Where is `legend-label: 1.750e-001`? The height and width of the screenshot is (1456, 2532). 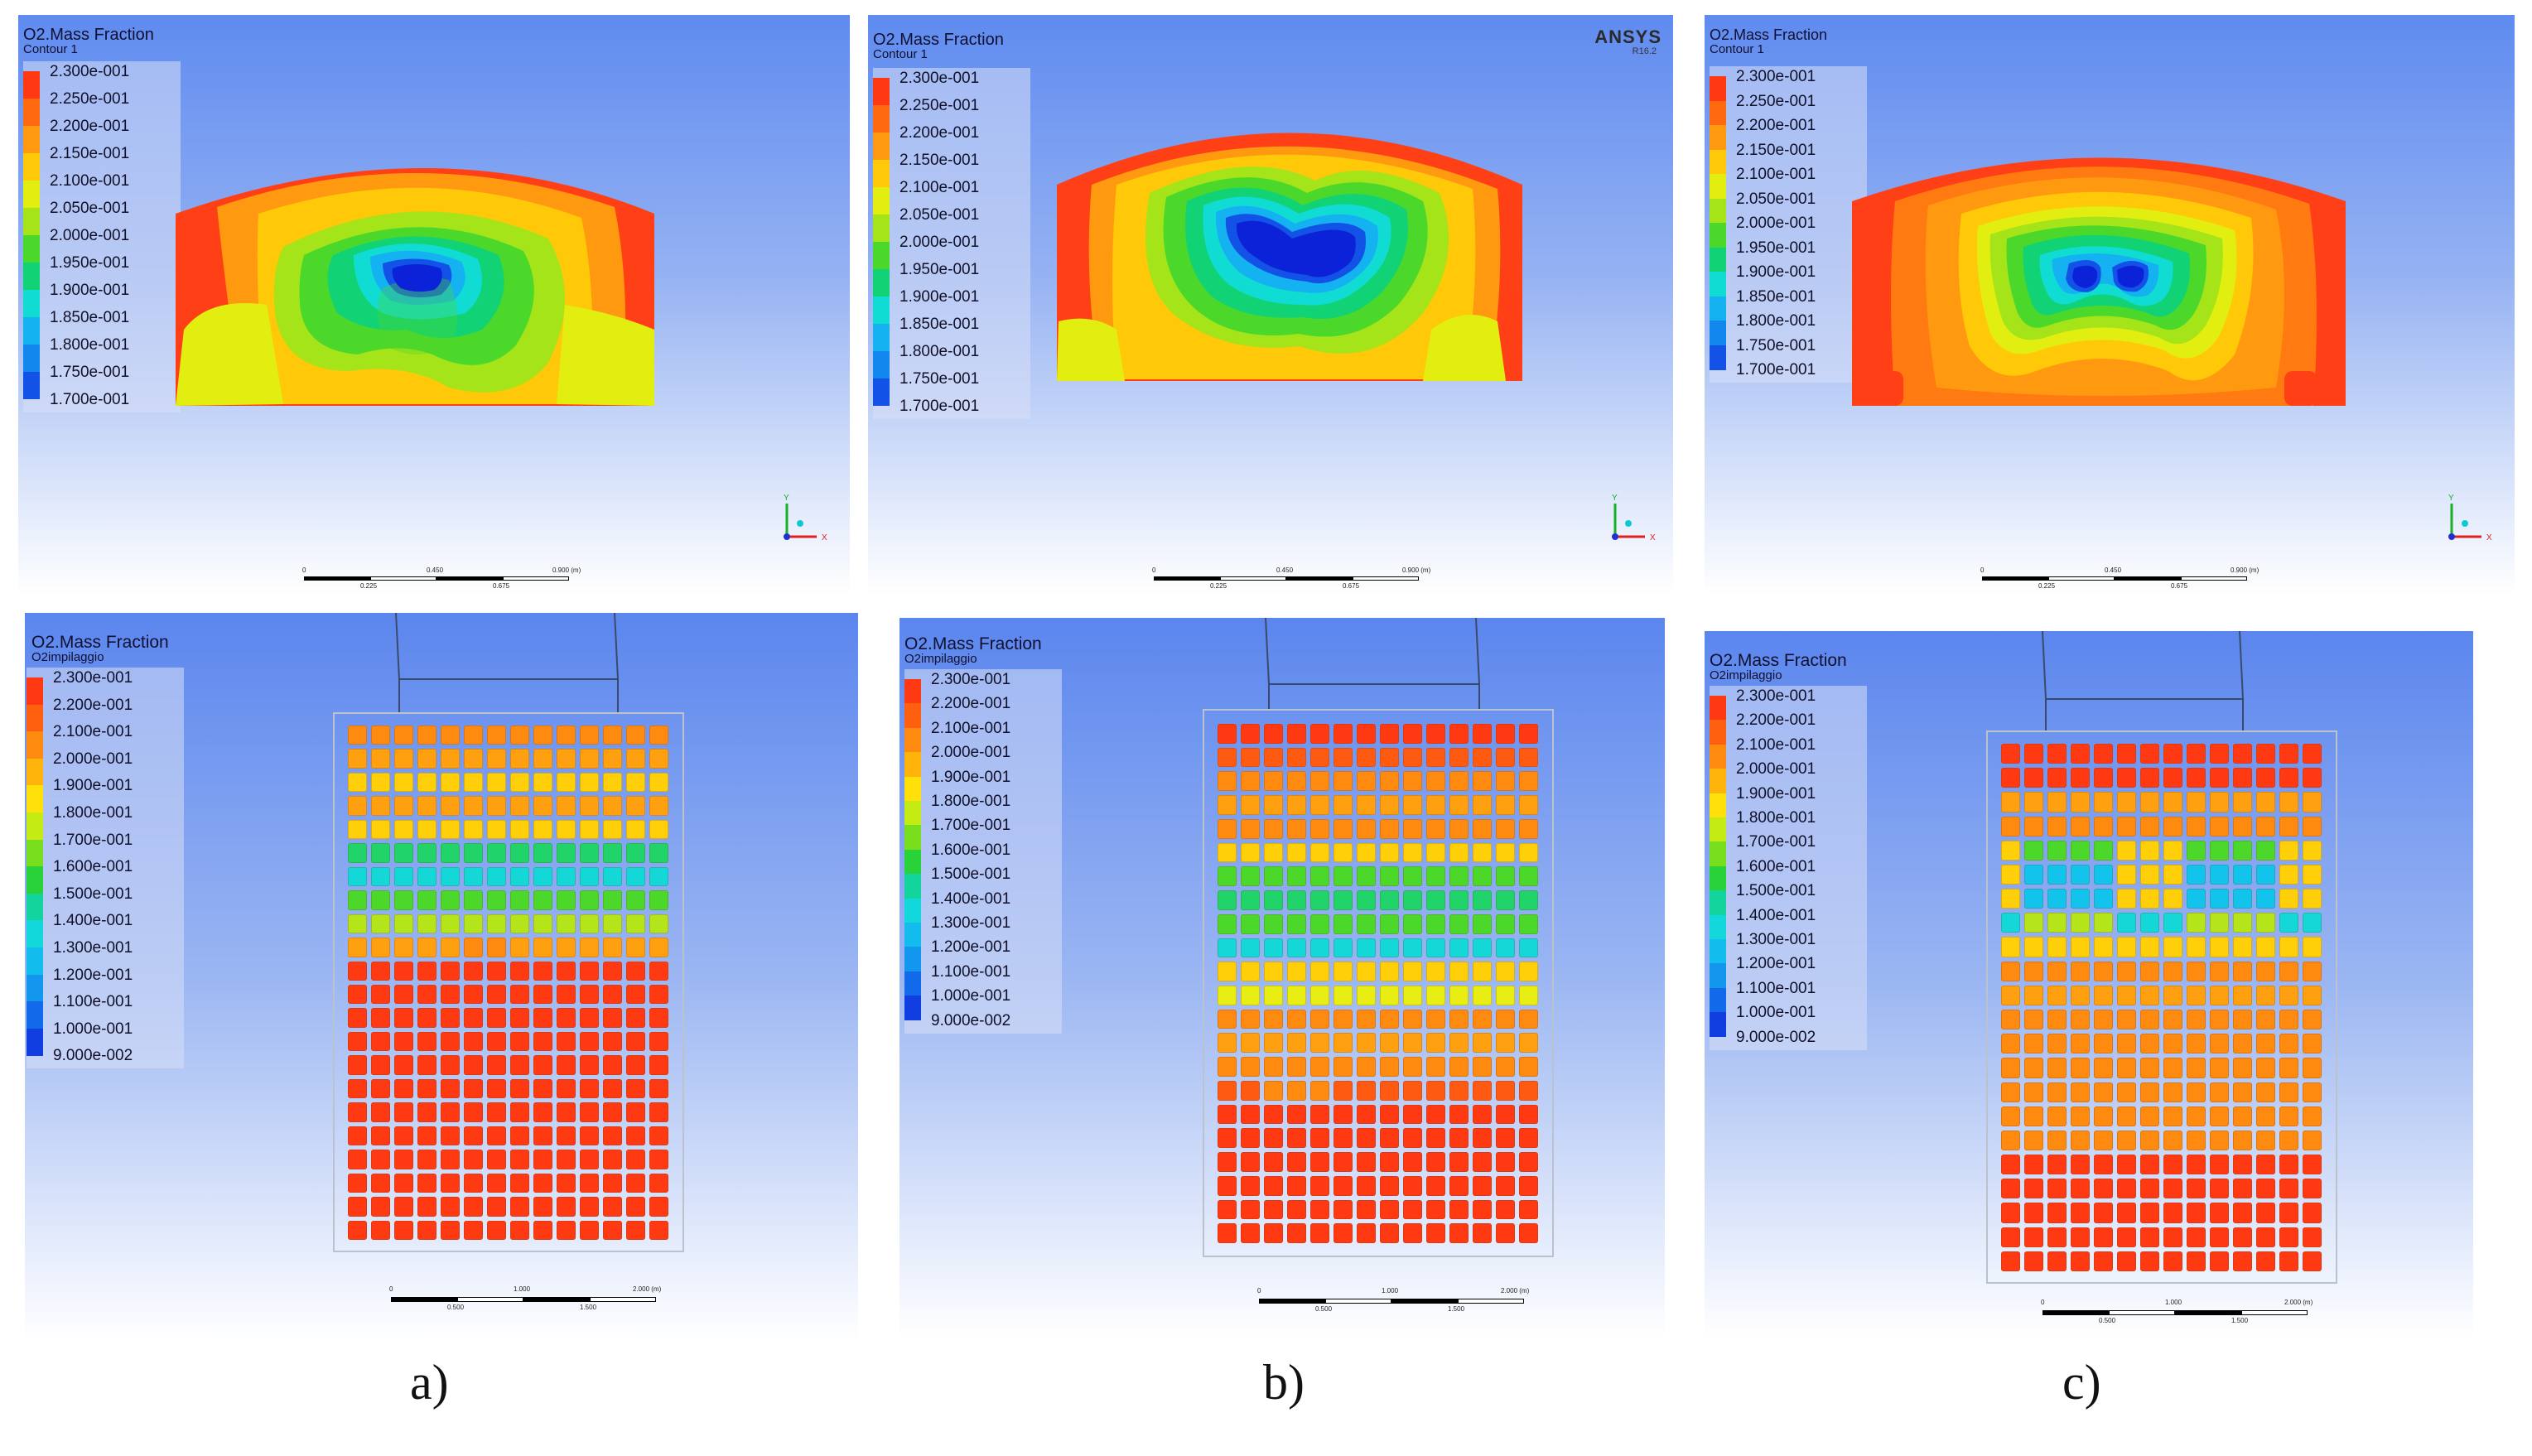 legend-label: 1.750e-001 is located at coordinates (90, 372).